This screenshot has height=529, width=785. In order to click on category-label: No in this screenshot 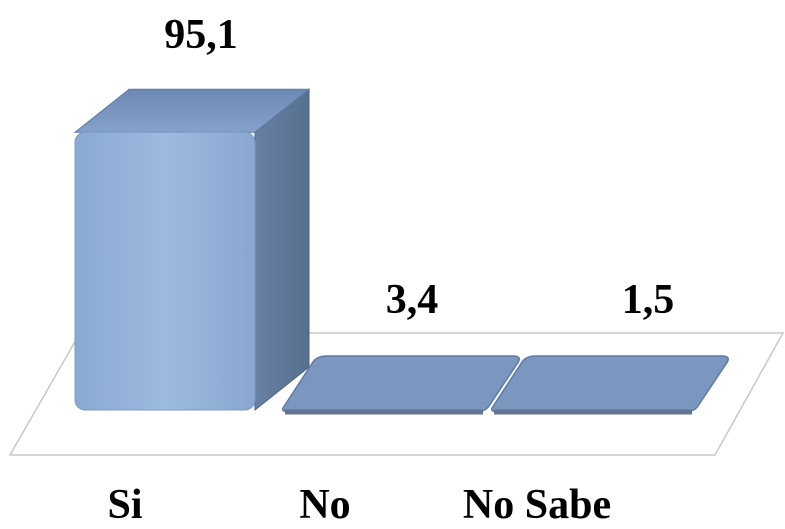, I will do `click(325, 505)`.